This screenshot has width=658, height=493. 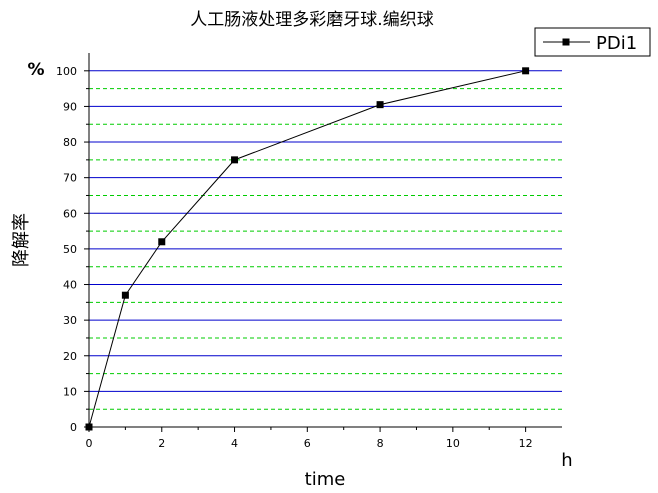 What do you see at coordinates (566, 460) in the screenshot?
I see `x-unit-label: h` at bounding box center [566, 460].